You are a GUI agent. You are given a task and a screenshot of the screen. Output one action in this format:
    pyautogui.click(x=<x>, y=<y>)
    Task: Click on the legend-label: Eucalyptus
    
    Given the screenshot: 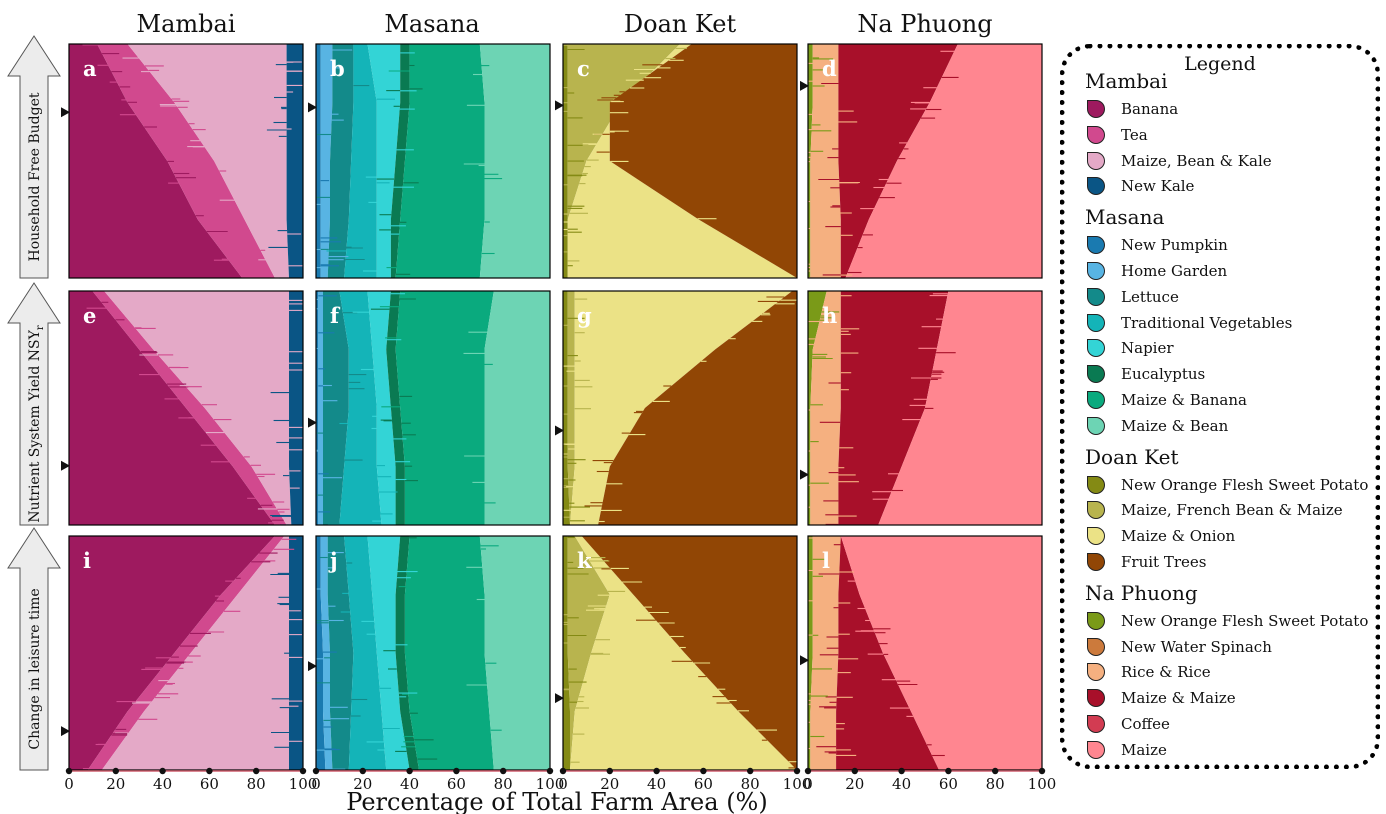 What is the action you would take?
    pyautogui.click(x=1163, y=374)
    